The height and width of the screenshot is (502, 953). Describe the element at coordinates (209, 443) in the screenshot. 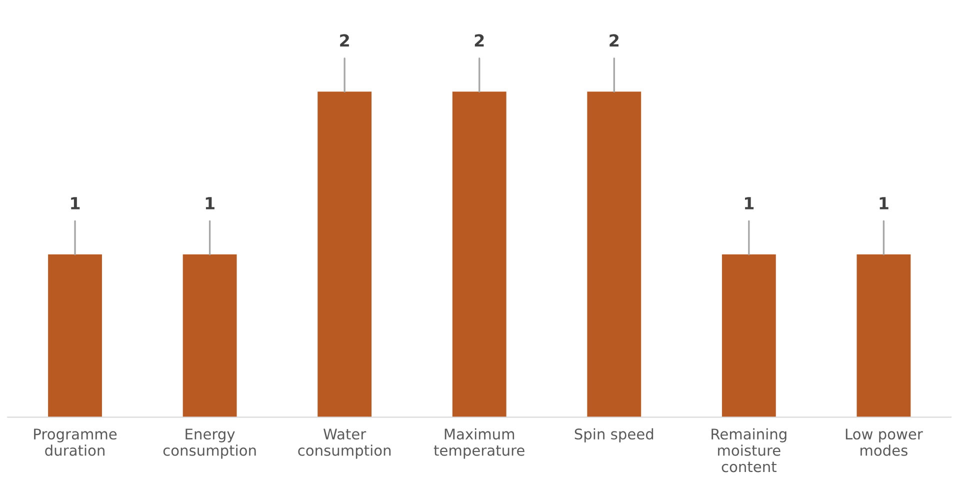

I see `x-tick-label: Energy consumption` at that location.